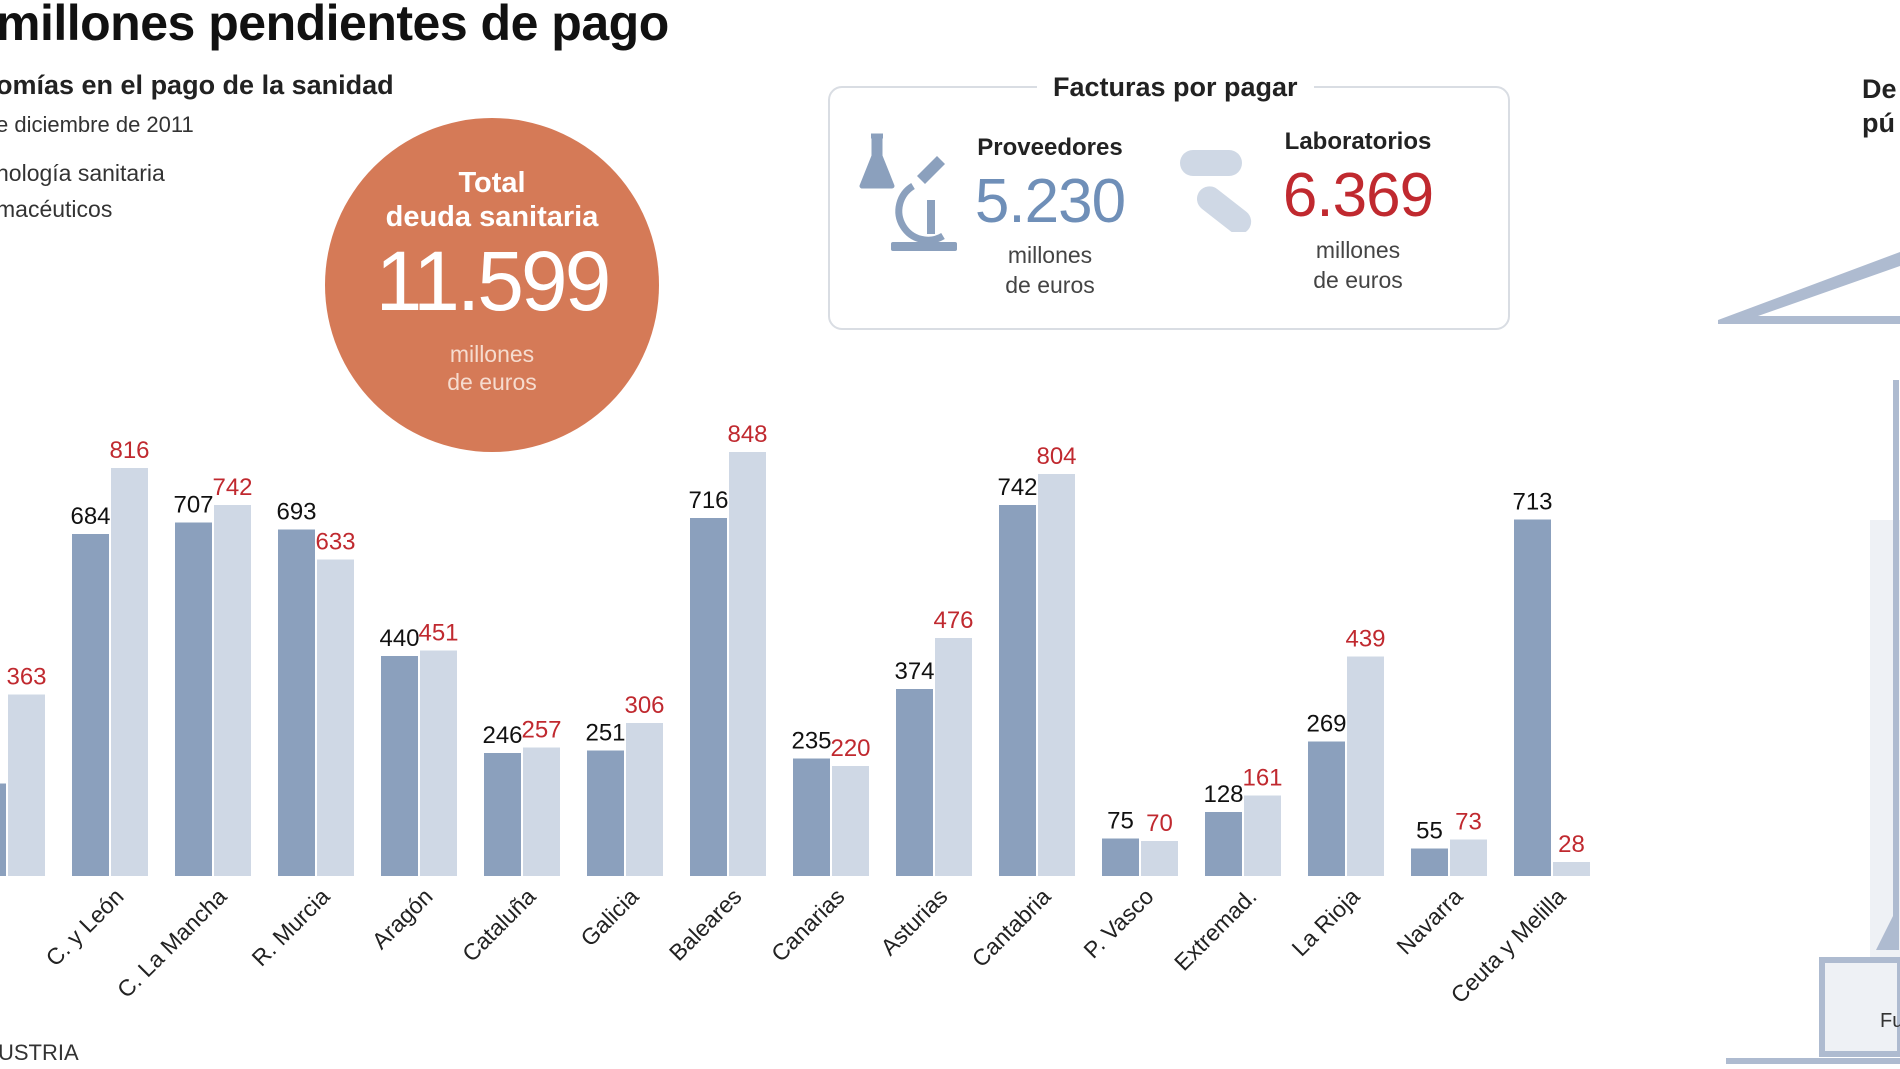 This screenshot has height=1069, width=1900. I want to click on value-label-farmaceuticos-7: 848, so click(747, 434).